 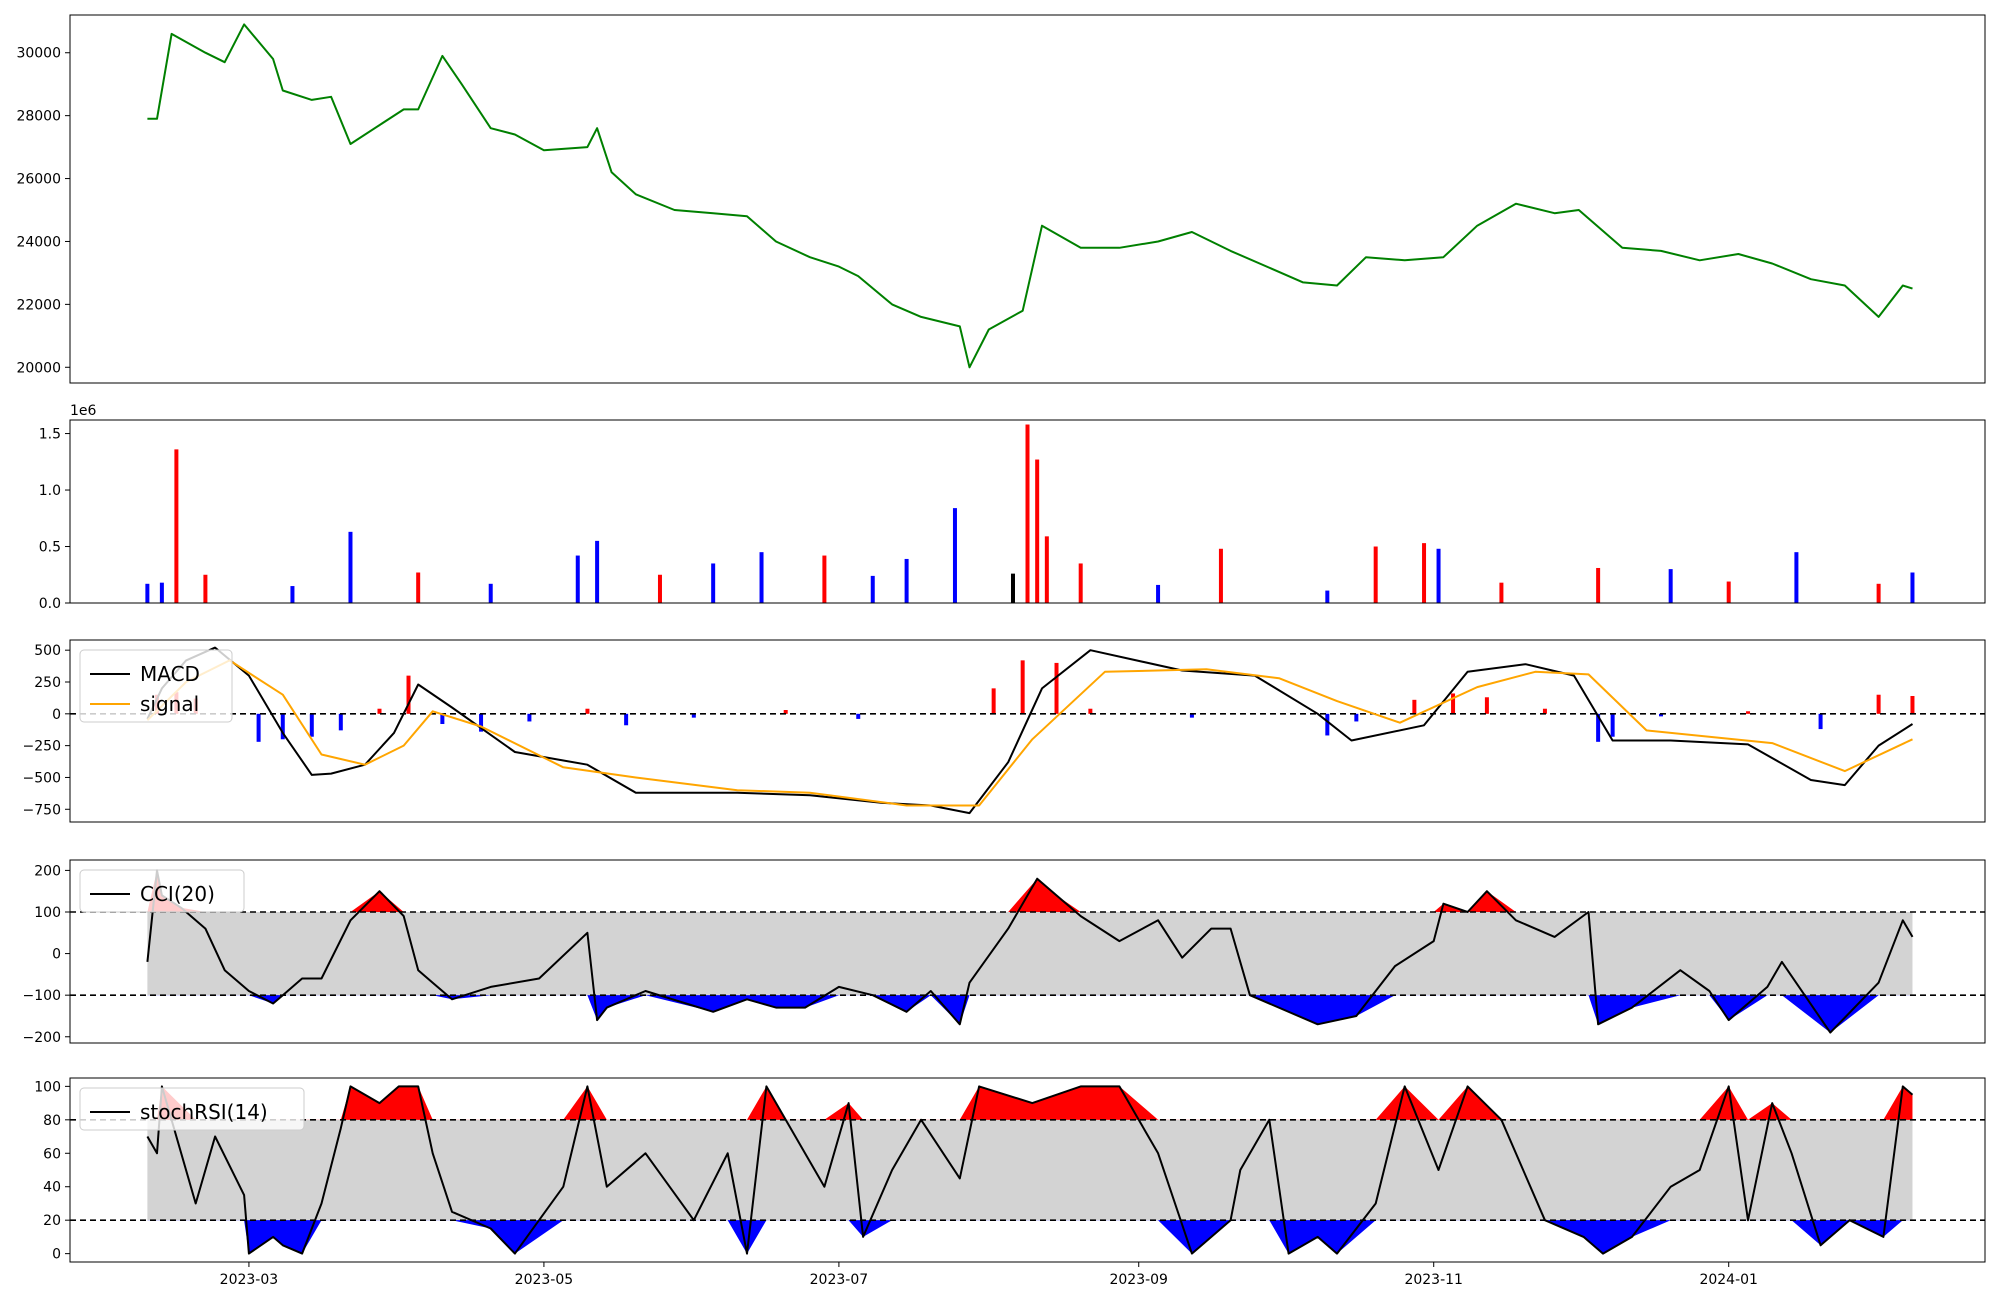 I want to click on x-tick-label: 2023-05, so click(x=544, y=1280).